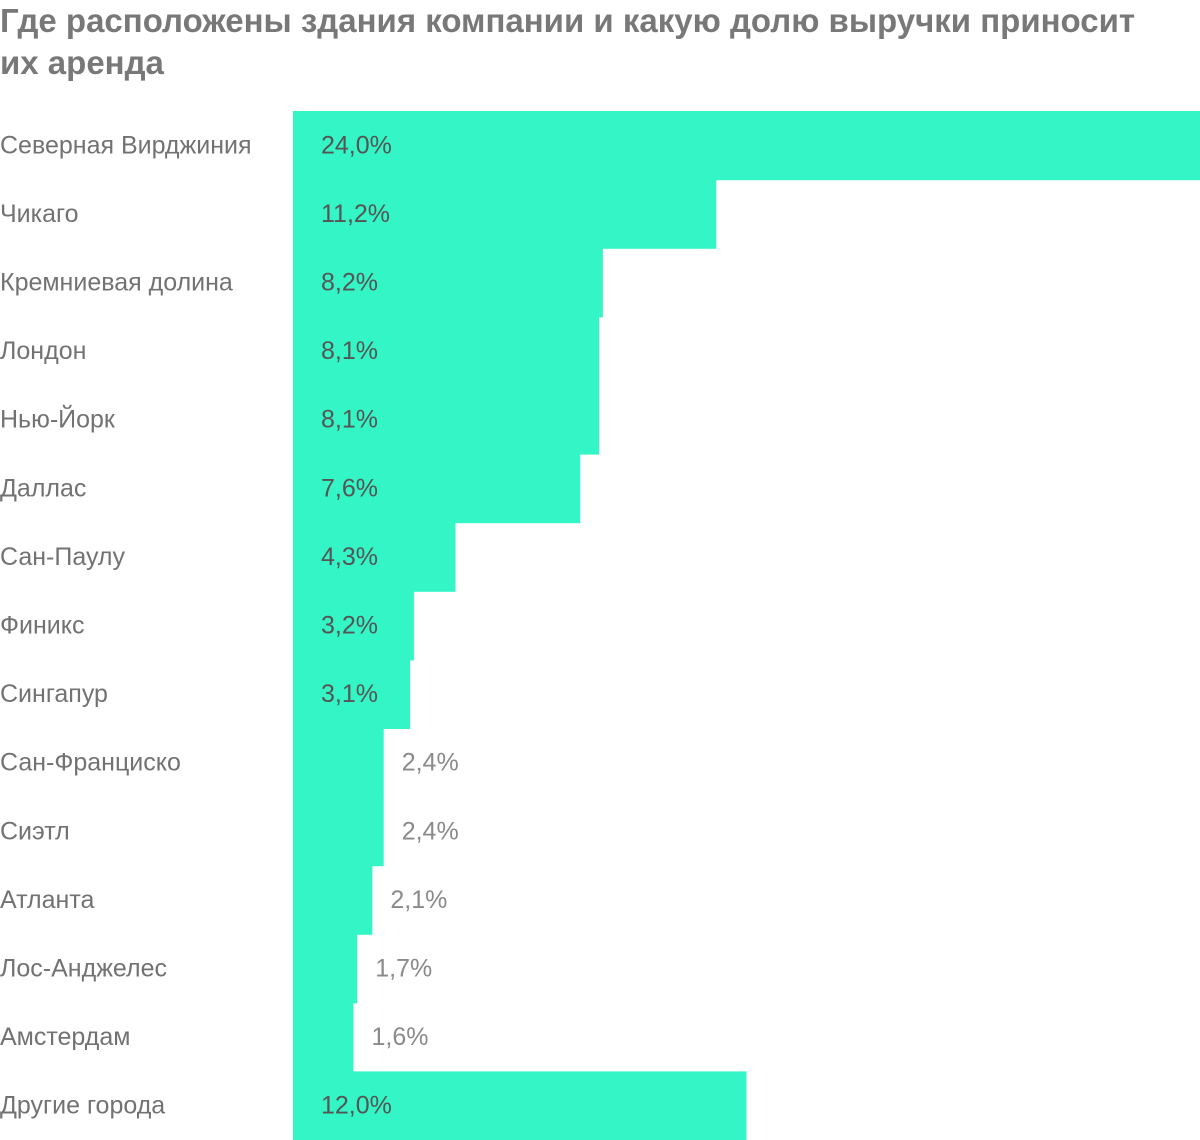 This screenshot has width=1200, height=1140. Describe the element at coordinates (349, 283) in the screenshot. I see `value-label: 8,2%` at that location.